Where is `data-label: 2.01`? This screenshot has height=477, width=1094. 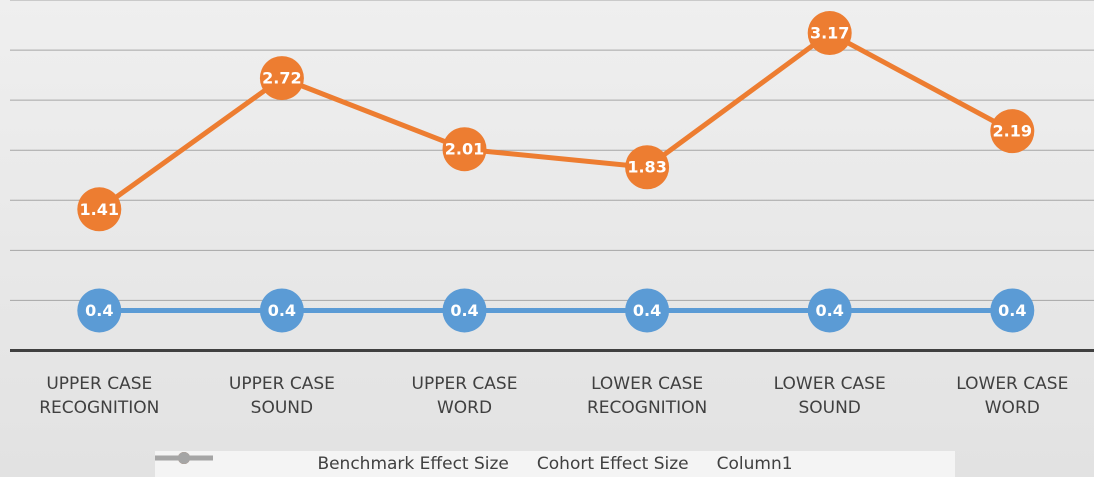 data-label: 2.01 is located at coordinates (464, 149).